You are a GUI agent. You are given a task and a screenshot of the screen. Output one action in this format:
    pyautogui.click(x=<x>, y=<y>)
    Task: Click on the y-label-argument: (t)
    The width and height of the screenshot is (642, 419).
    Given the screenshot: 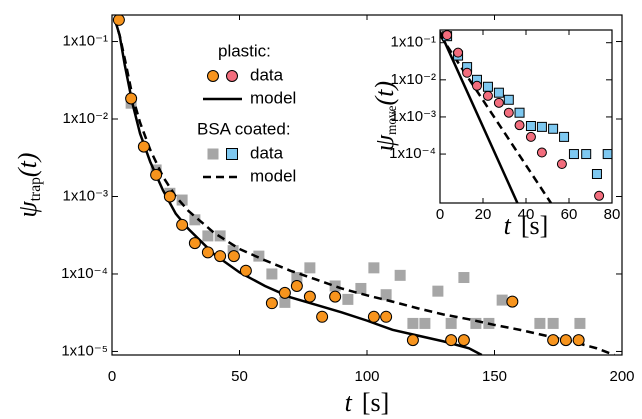 What is the action you would take?
    pyautogui.click(x=384, y=93)
    